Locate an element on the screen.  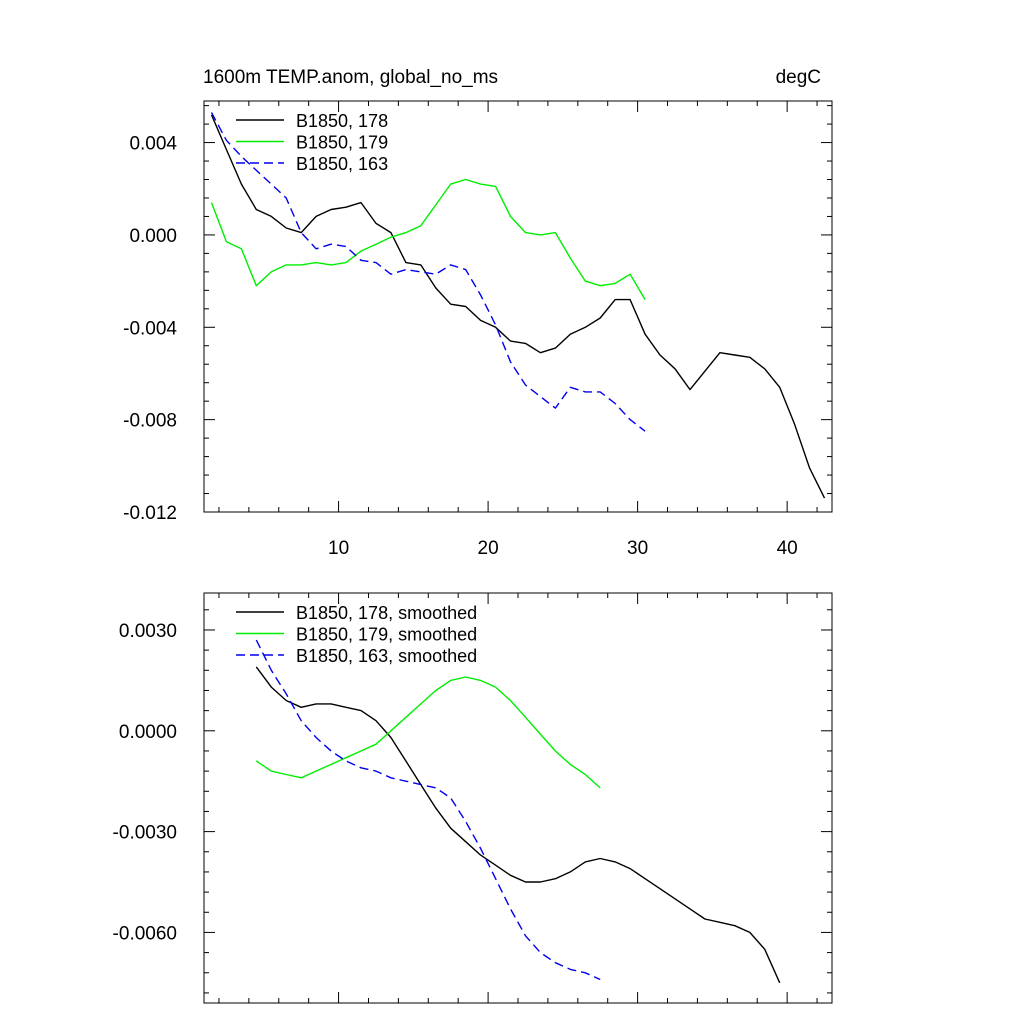
x-tick-label: 30 is located at coordinates (637, 548).